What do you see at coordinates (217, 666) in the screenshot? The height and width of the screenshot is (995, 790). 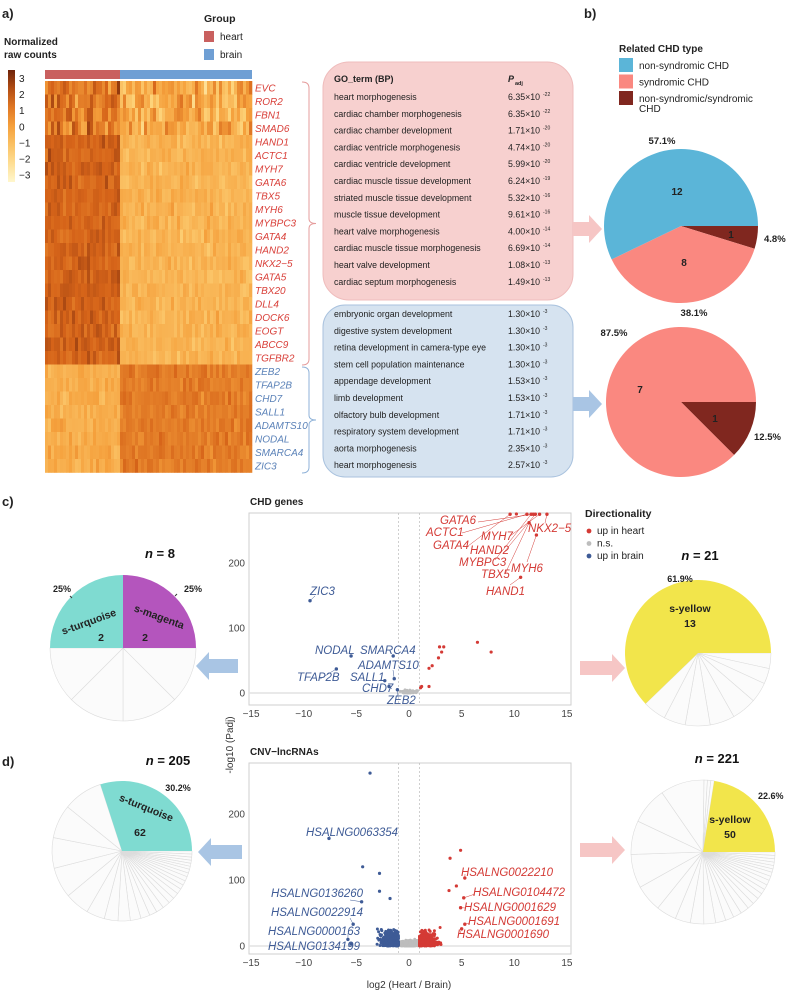 I see `arrow-to-pie-n8` at bounding box center [217, 666].